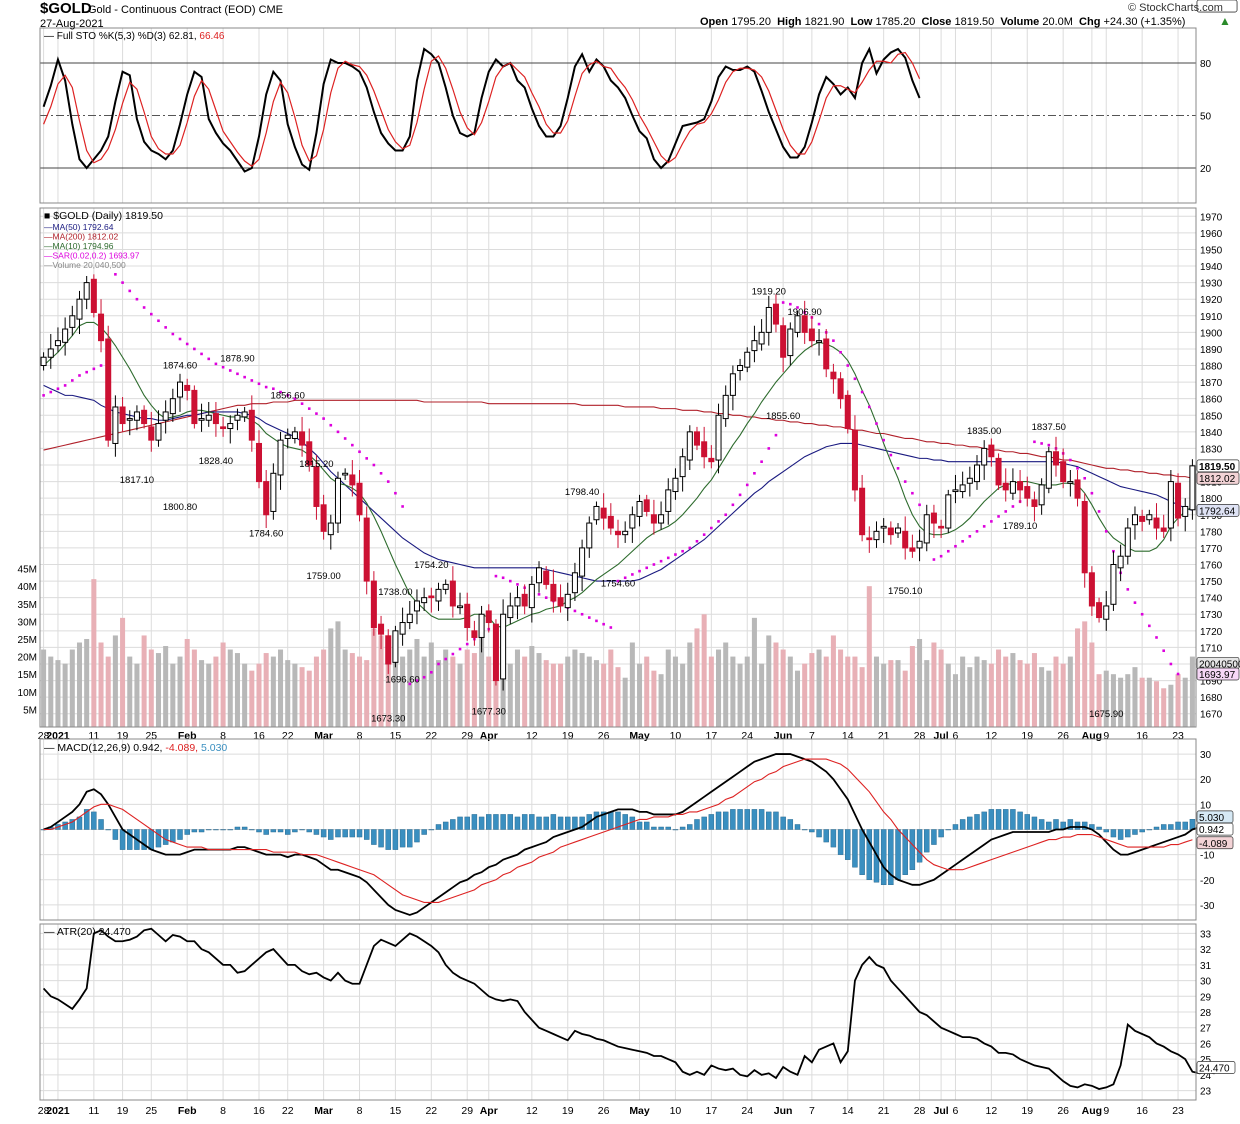 This screenshot has height=1124, width=1240. Describe the element at coordinates (1144, 22) in the screenshot. I see `chg-value: +24.30 (+1.35%)` at that location.